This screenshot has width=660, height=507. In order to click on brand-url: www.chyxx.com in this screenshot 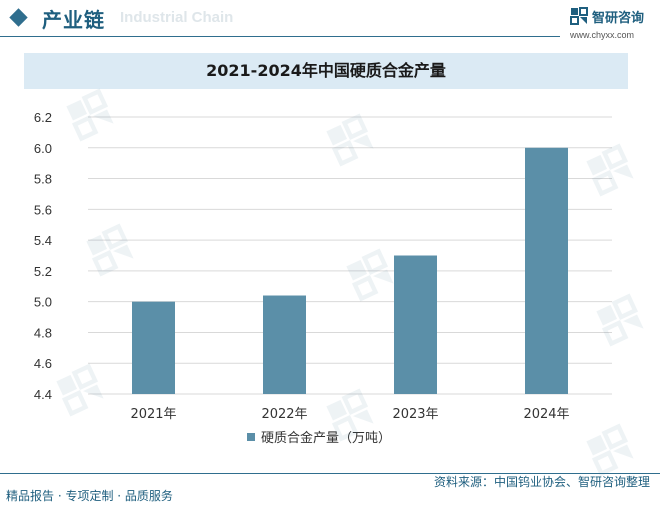, I will do `click(602, 35)`.